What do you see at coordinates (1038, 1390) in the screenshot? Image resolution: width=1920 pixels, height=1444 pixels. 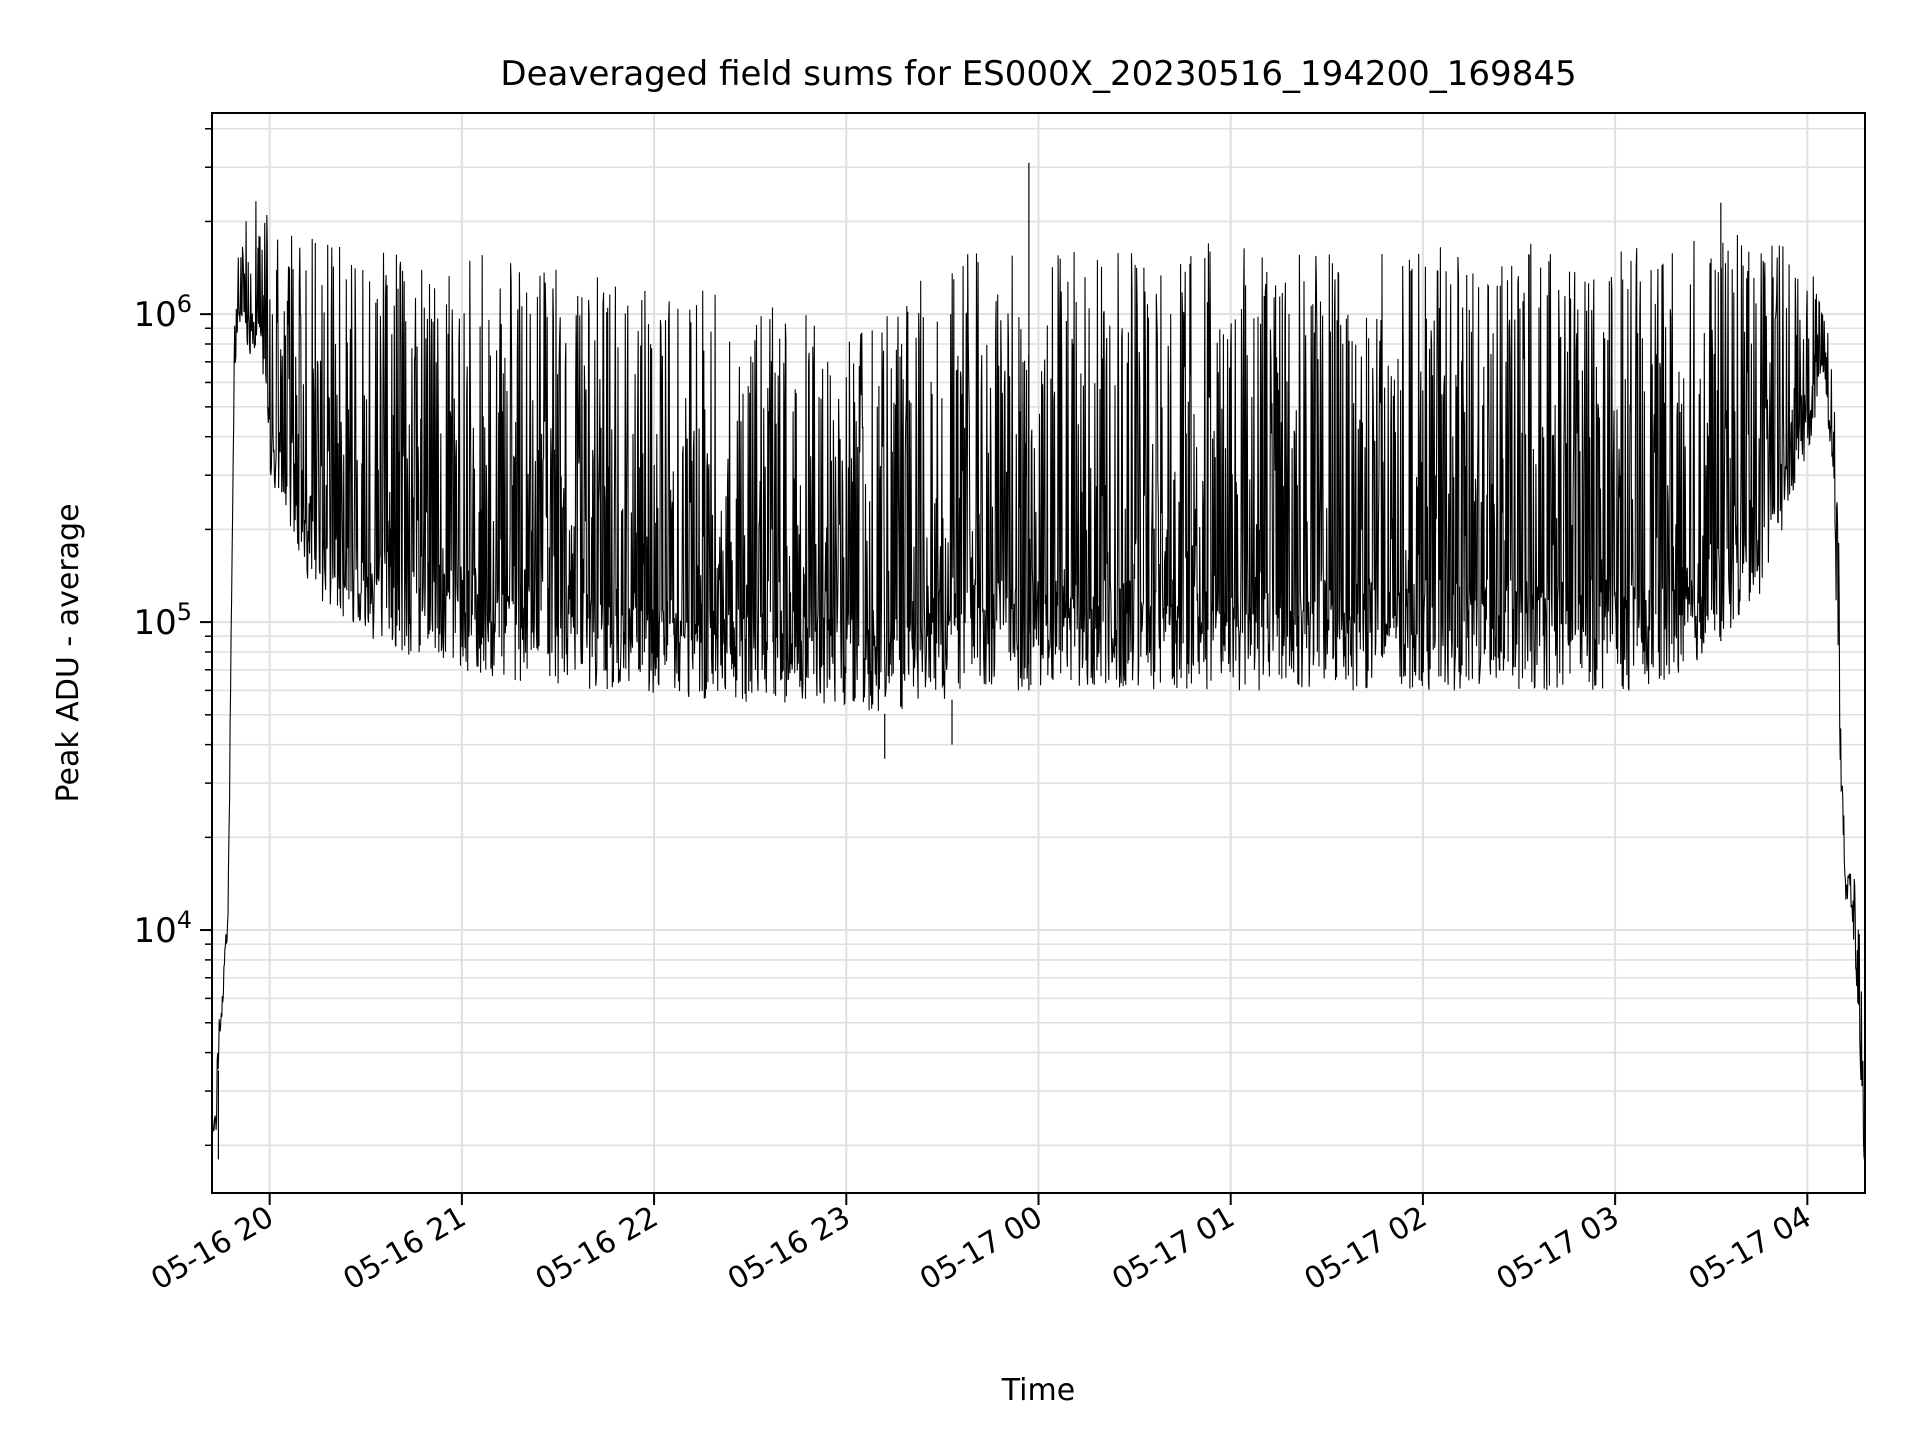 I see `x-axis-label: Time` at bounding box center [1038, 1390].